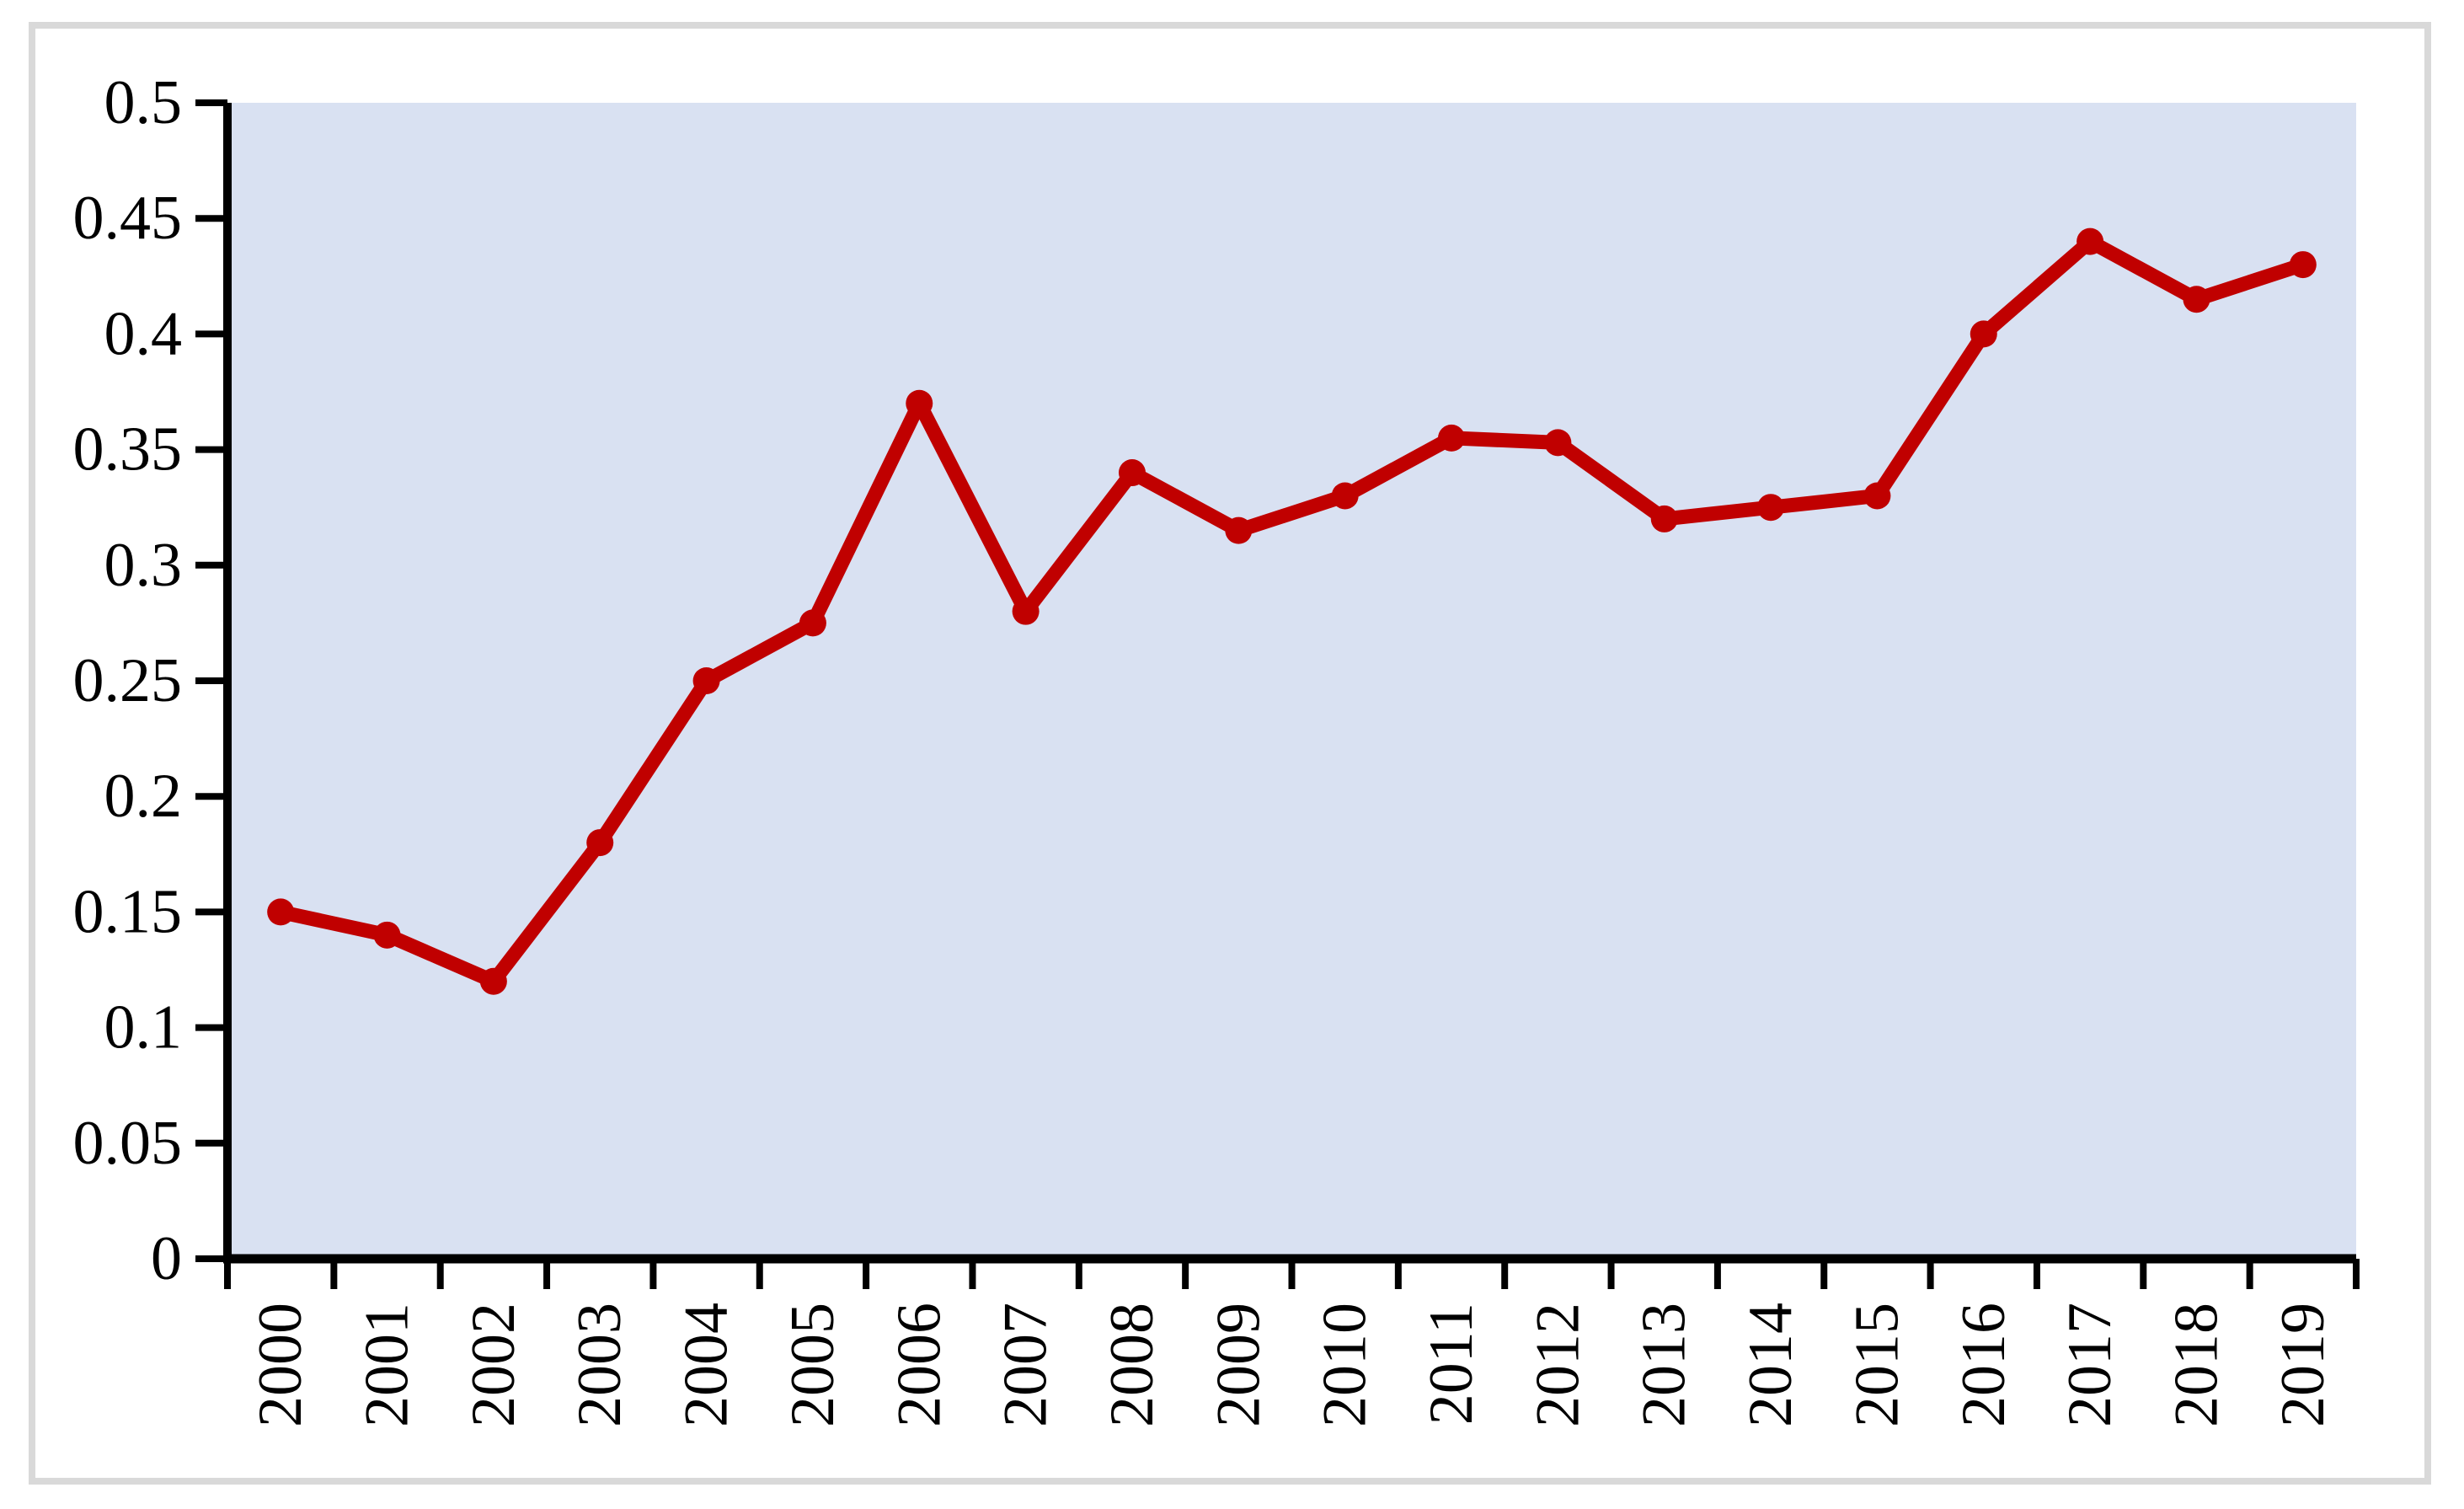 The width and height of the screenshot is (2464, 1509). What do you see at coordinates (1877, 1365) in the screenshot?
I see `x-axis-tick-label: 2015` at bounding box center [1877, 1365].